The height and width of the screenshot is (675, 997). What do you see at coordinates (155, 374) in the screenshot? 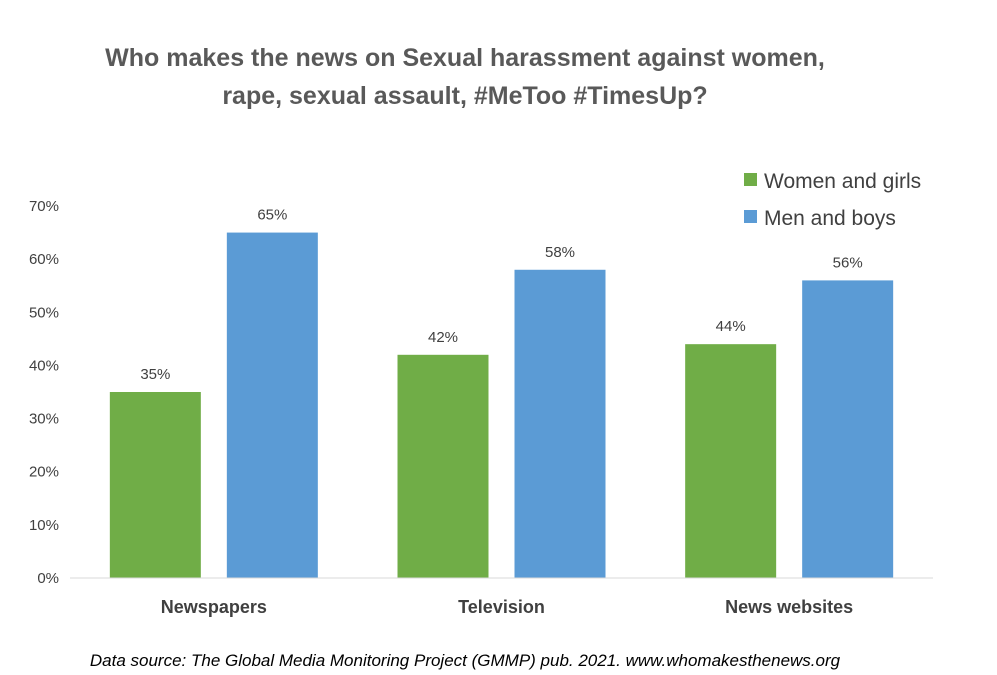
I see `data-label: 35%` at bounding box center [155, 374].